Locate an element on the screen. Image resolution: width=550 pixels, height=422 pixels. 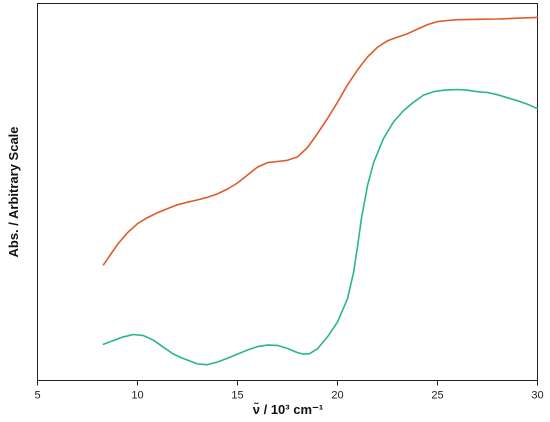
x-axis-label: ν̃ / 10³ cm⁻¹ is located at coordinates (288, 409).